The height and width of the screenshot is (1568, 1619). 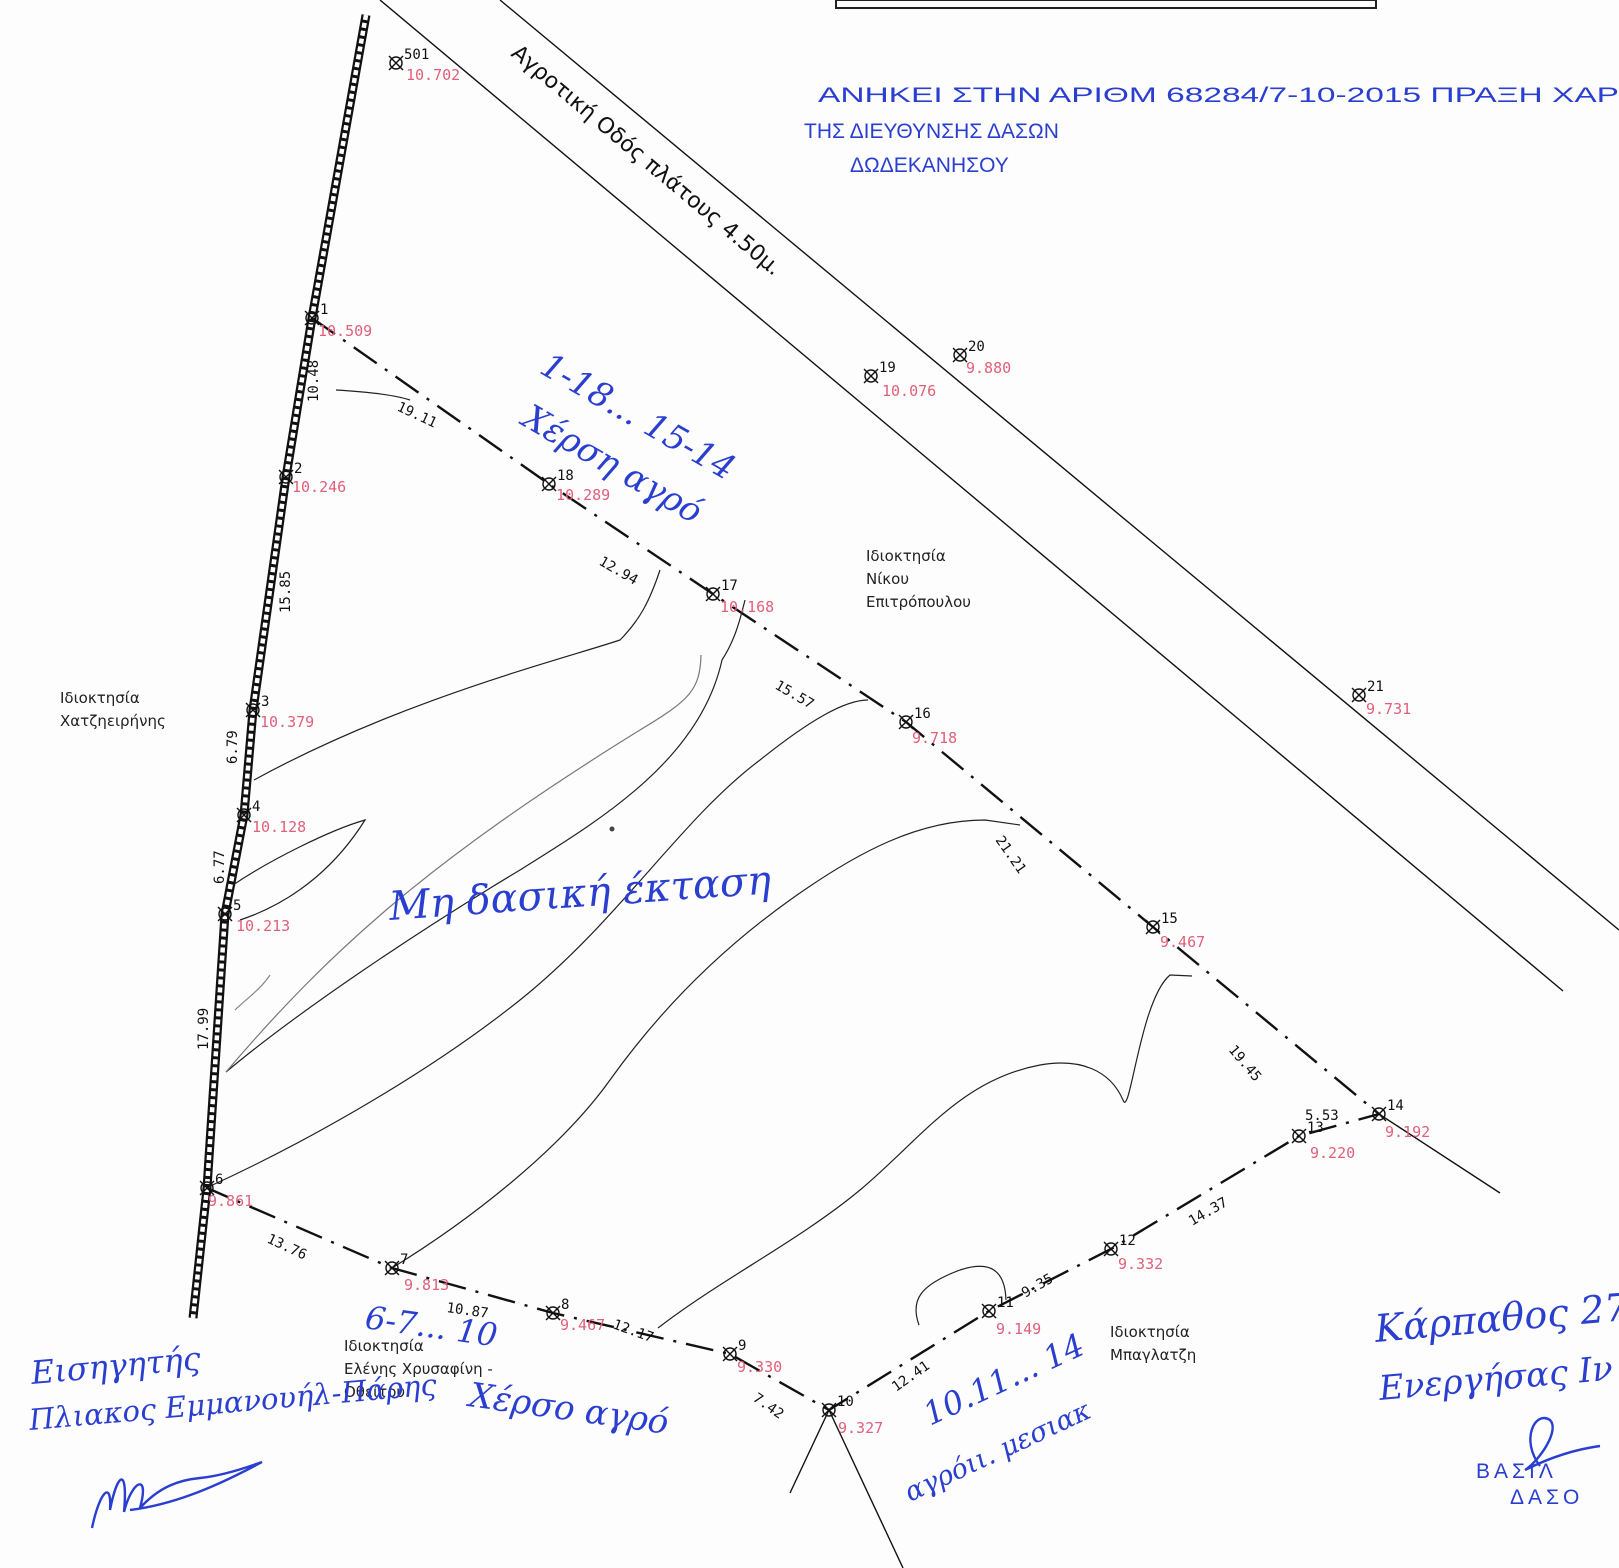 What do you see at coordinates (1332, 1153) in the screenshot?
I see `point-elevation-13: 9.220` at bounding box center [1332, 1153].